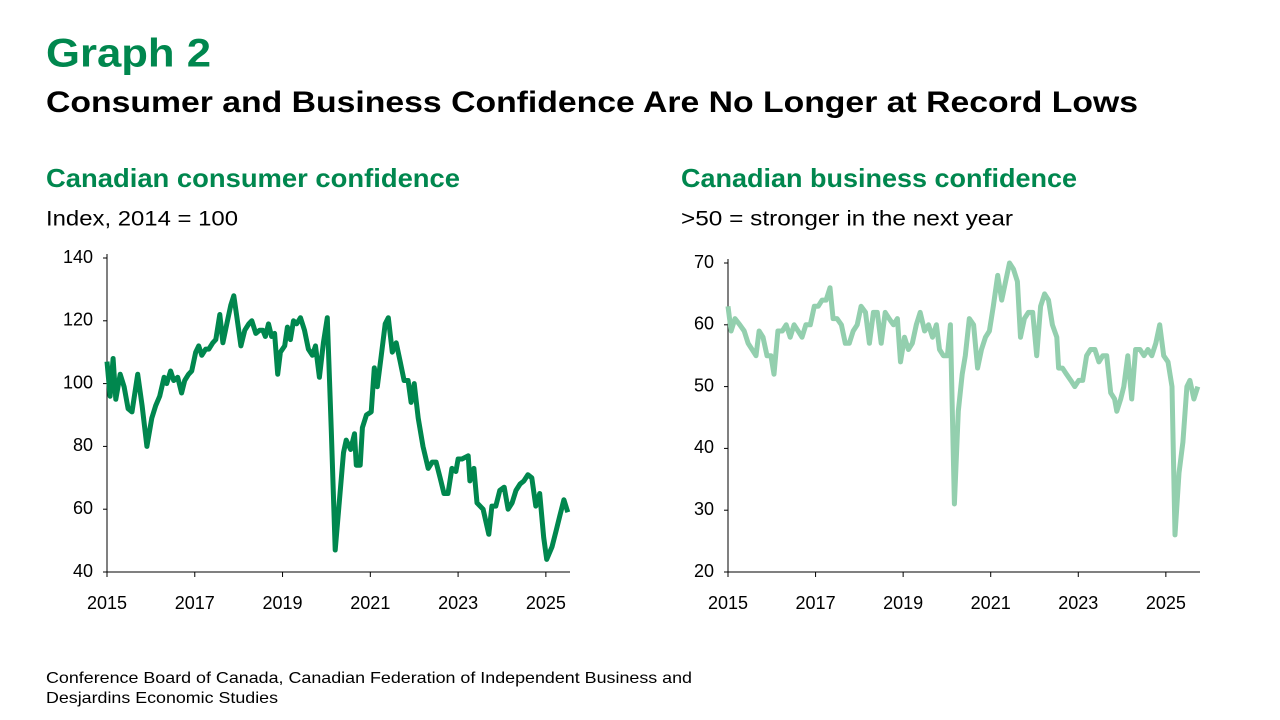 This screenshot has width=1280, height=720. What do you see at coordinates (78, 257) in the screenshot?
I see `y-tick-label: 140` at bounding box center [78, 257].